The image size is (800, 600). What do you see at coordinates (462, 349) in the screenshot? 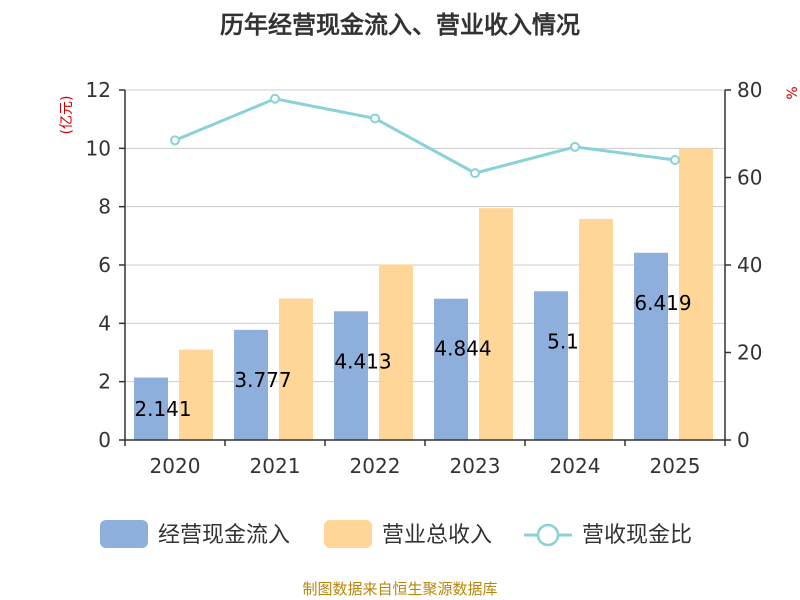
I see `data-label-cash-inflow-2023: 4.844` at bounding box center [462, 349].